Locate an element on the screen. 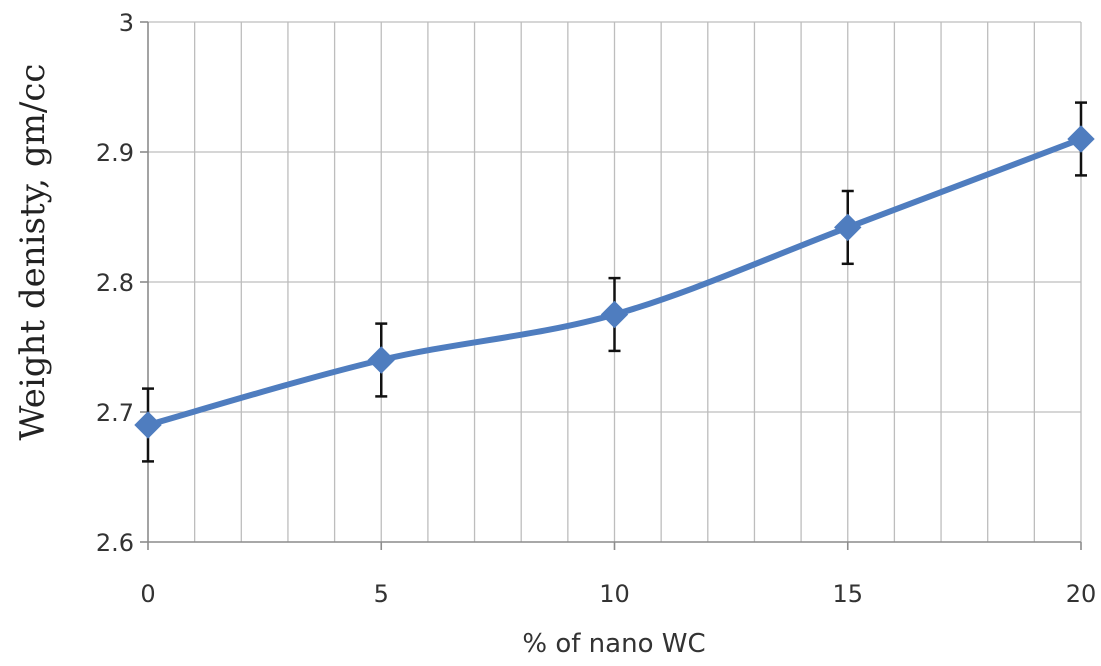 The height and width of the screenshot is (666, 1101). y-tick-label: 2.7 is located at coordinates (115, 413).